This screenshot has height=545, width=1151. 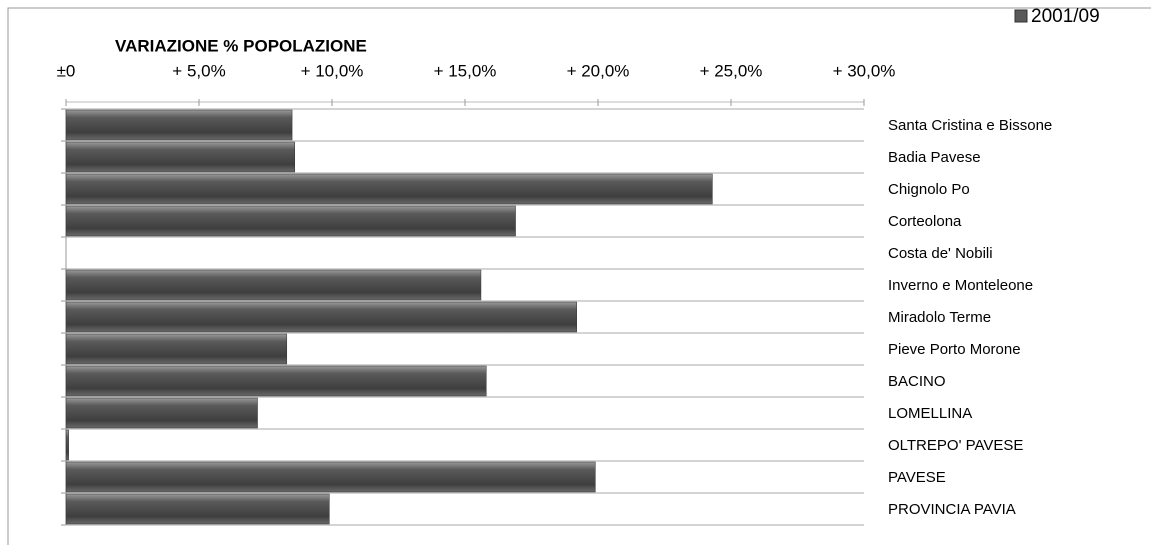 What do you see at coordinates (917, 477) in the screenshot?
I see `y-tick-label: PAVESE` at bounding box center [917, 477].